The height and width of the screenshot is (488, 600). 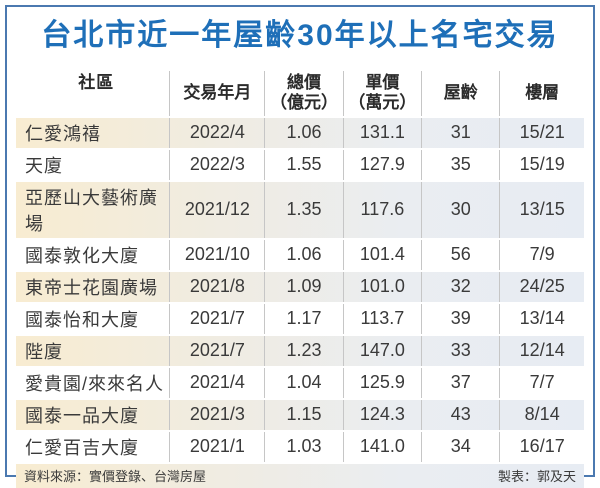 What do you see at coordinates (93, 350) in the screenshot?
I see `community-name-cell: 陛廈` at bounding box center [93, 350].